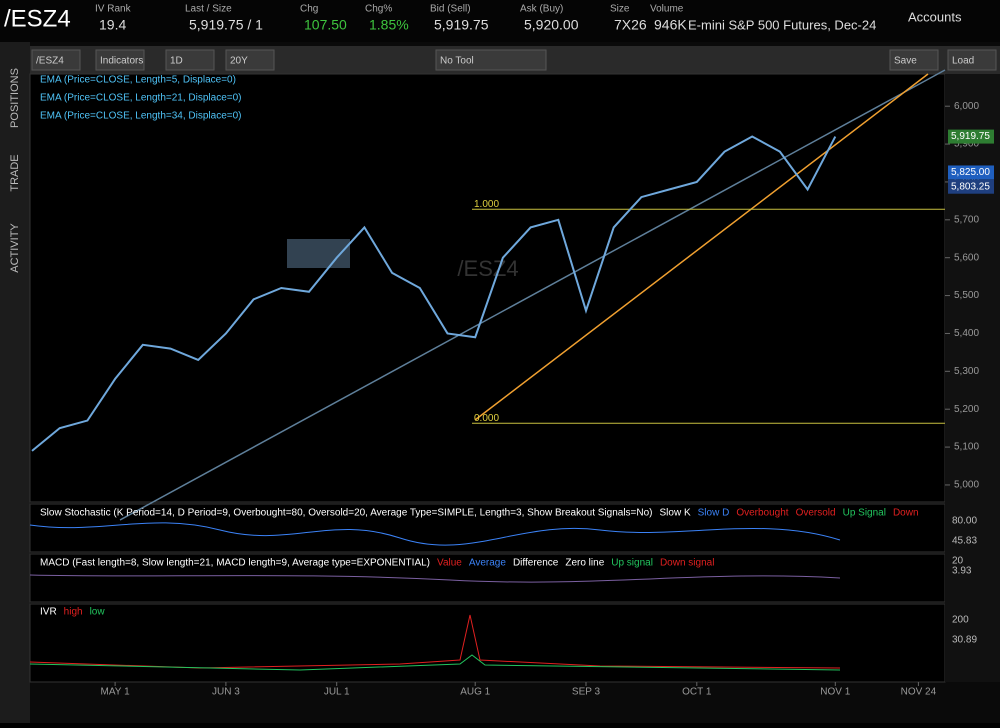 The width and height of the screenshot is (1000, 728). What do you see at coordinates (15, 248) in the screenshot?
I see `sidebar-tab: ACTIVITY` at bounding box center [15, 248].